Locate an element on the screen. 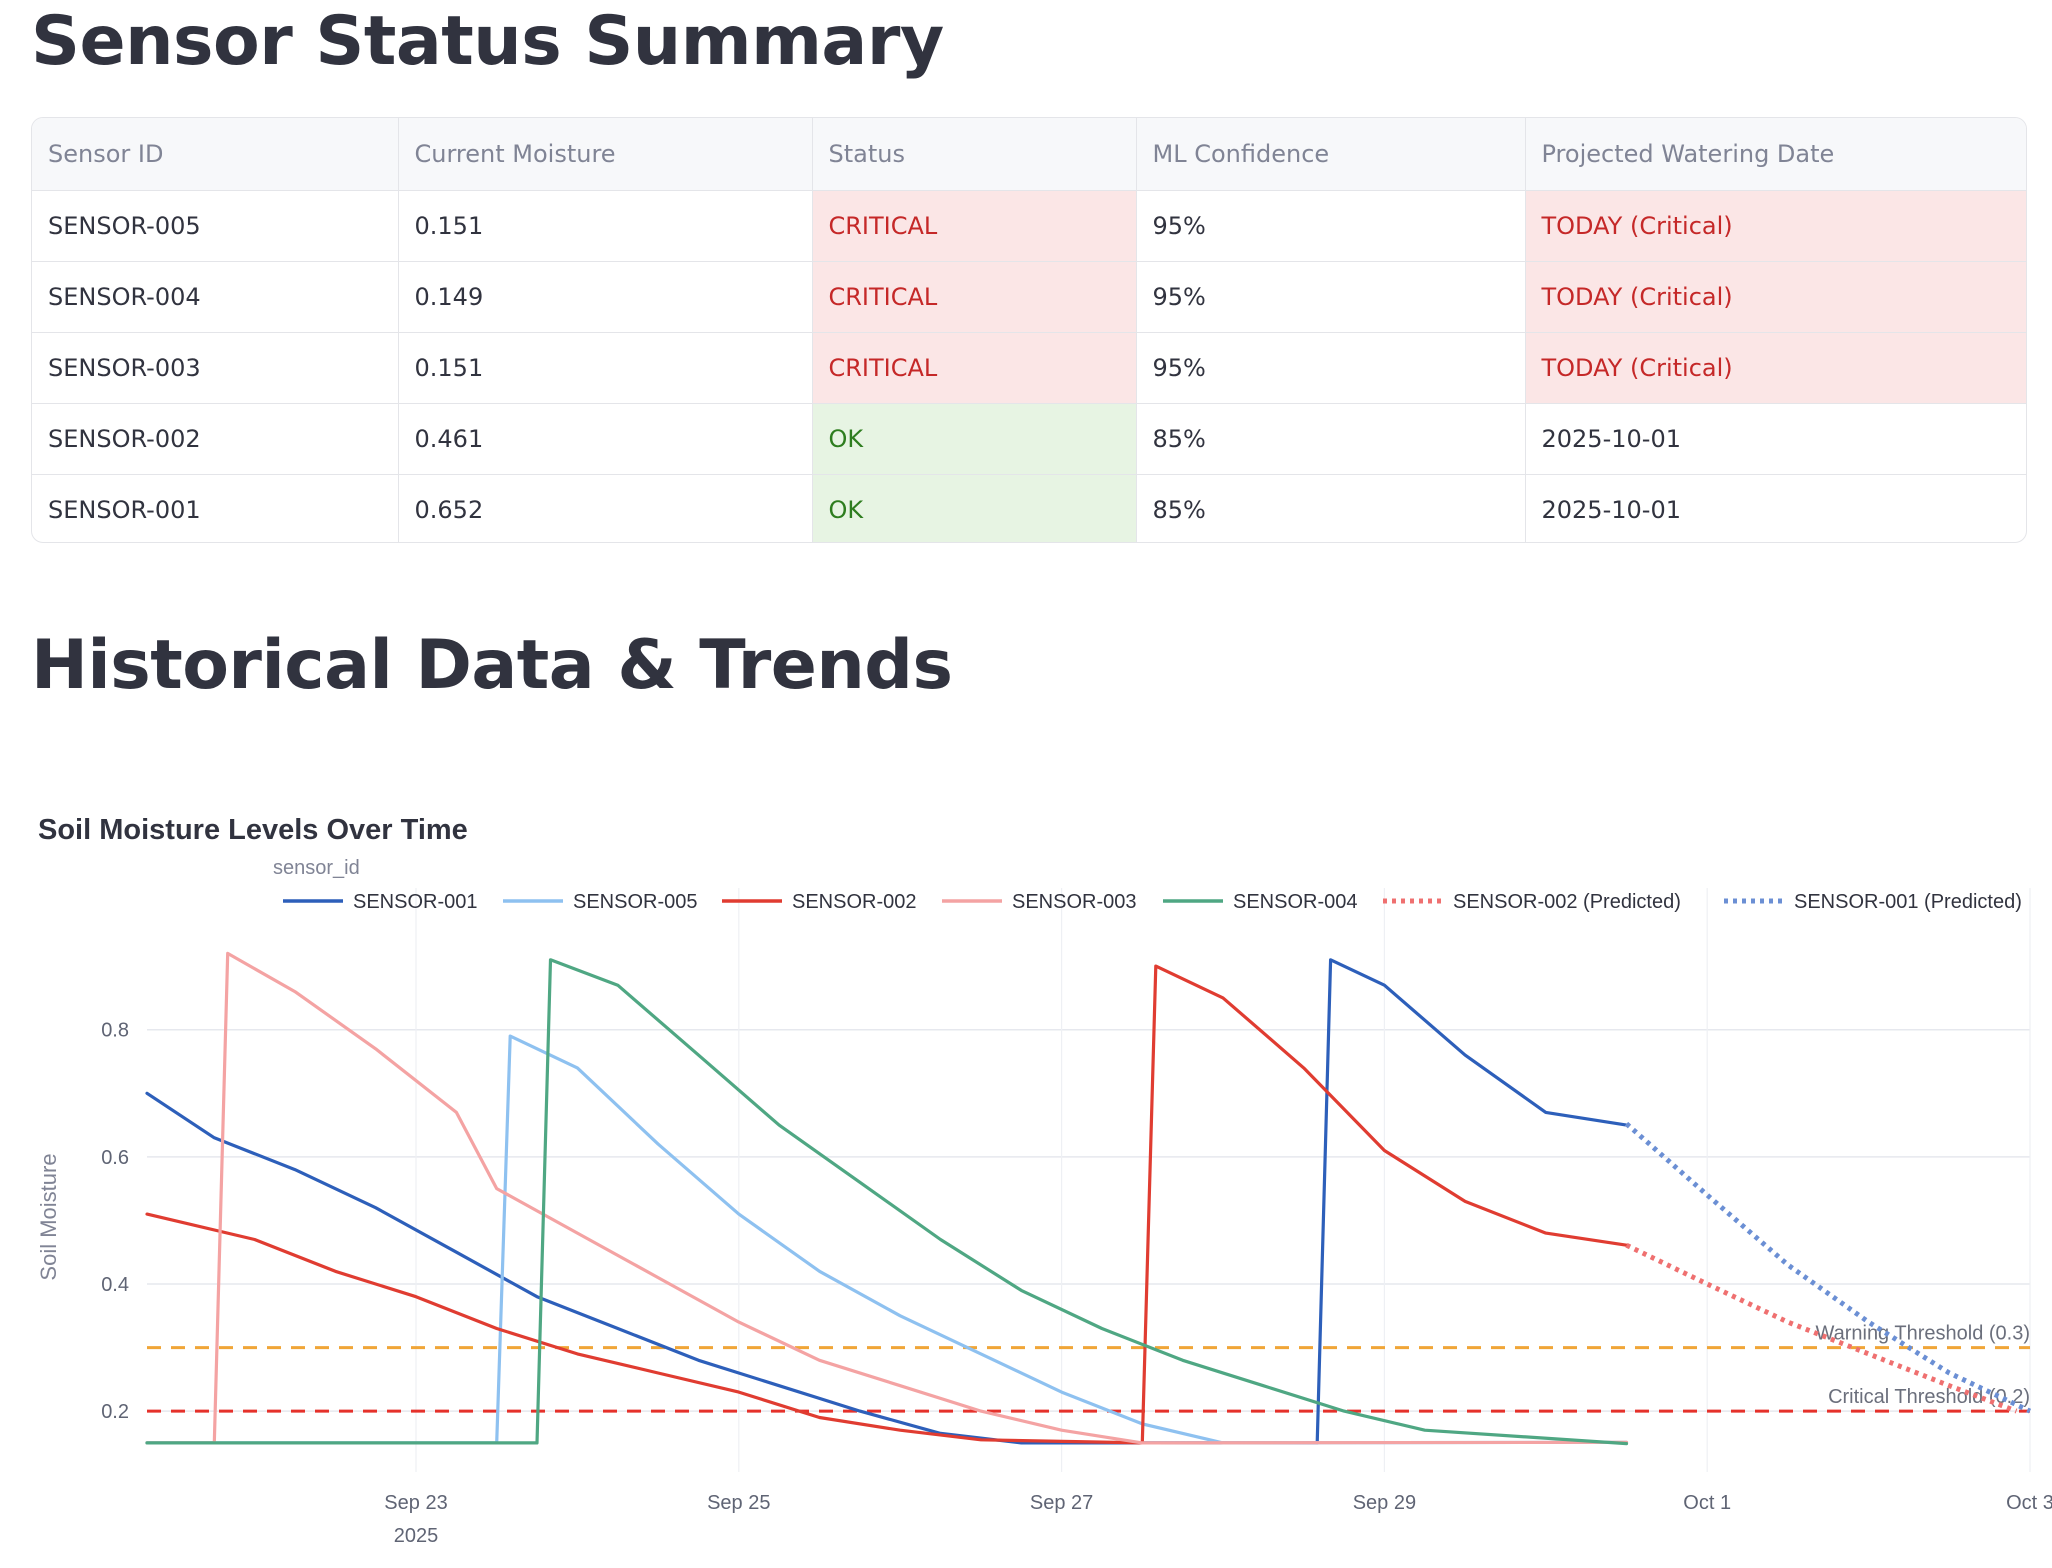 This screenshot has height=1568, width=2052. sensor-id-cell: SENSOR-005 is located at coordinates (215, 226).